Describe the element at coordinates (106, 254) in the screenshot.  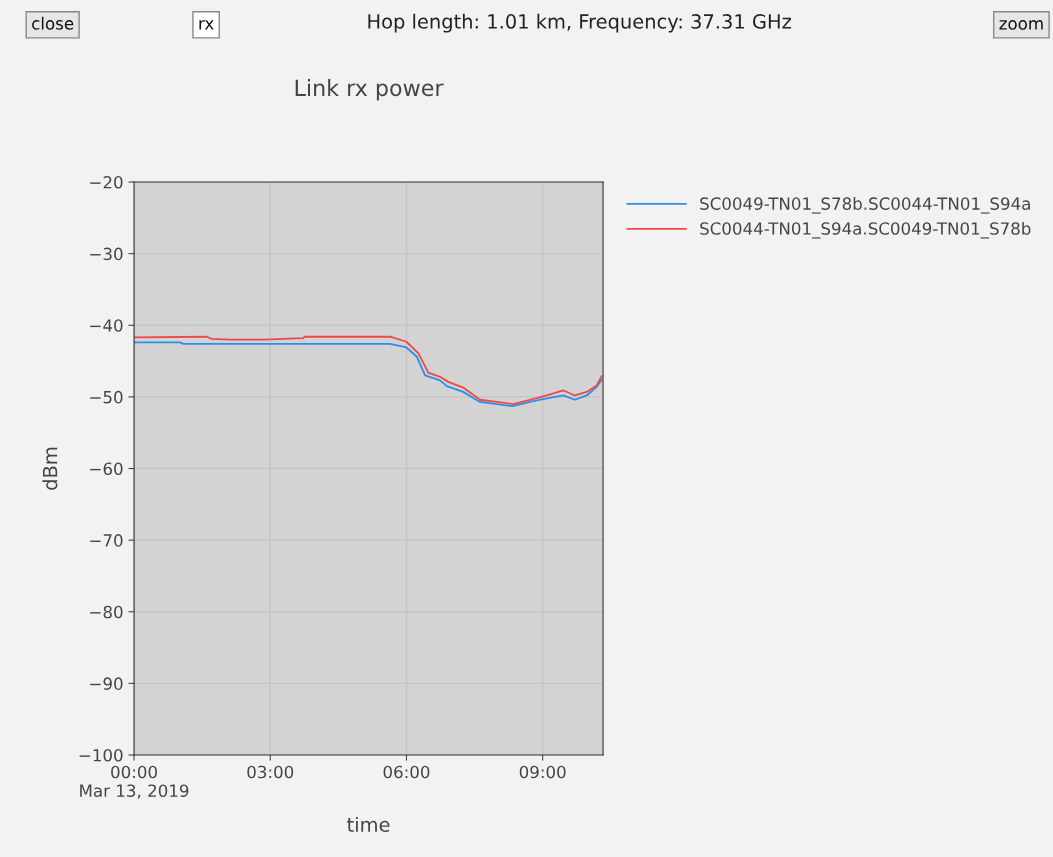
I see `y-tick-label: −30` at that location.